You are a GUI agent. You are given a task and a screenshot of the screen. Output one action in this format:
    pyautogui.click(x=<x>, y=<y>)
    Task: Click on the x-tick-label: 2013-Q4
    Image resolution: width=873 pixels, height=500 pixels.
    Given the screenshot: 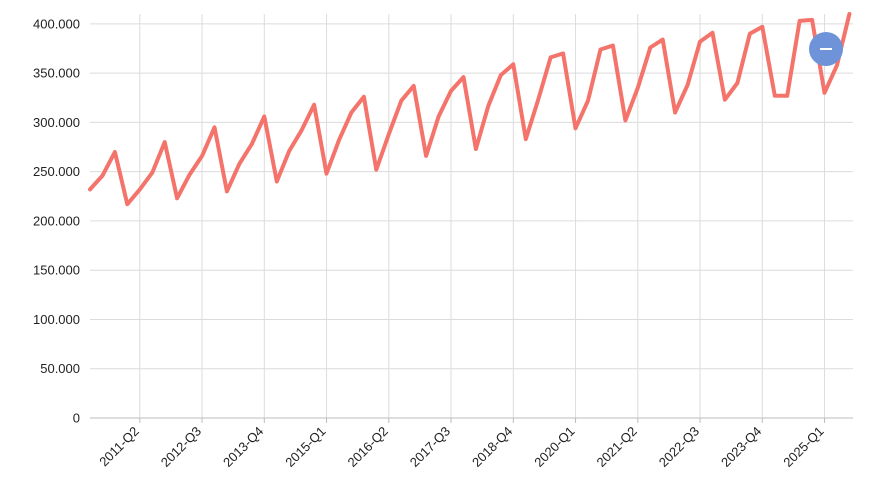 What is the action you would take?
    pyautogui.click(x=243, y=447)
    